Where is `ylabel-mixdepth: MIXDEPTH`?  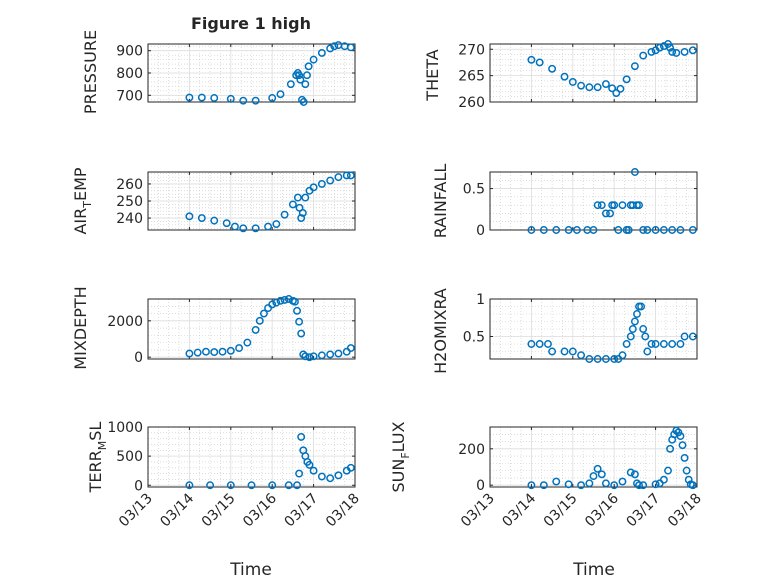
ylabel-mixdepth: MIXDEPTH is located at coordinates (80, 327).